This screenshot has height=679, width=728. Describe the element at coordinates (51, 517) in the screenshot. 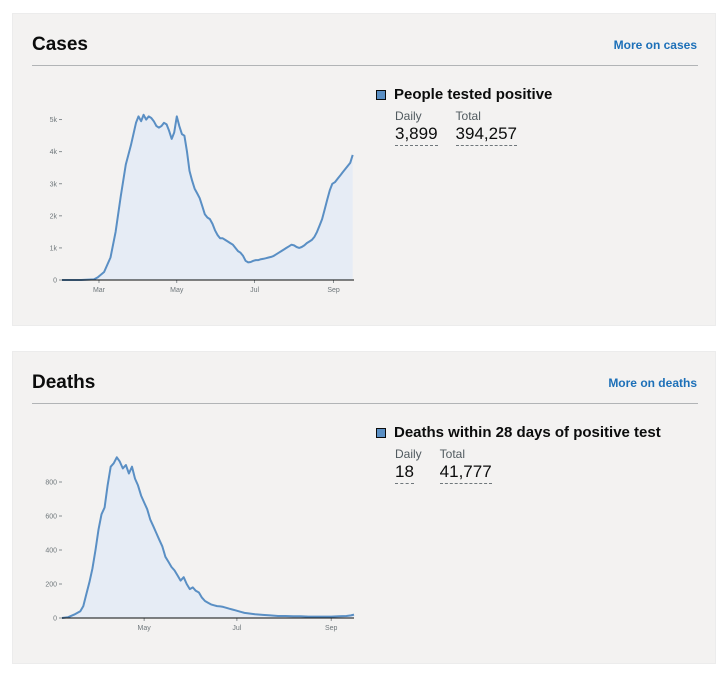

I see `deaths-y-tick-label: 600` at that location.